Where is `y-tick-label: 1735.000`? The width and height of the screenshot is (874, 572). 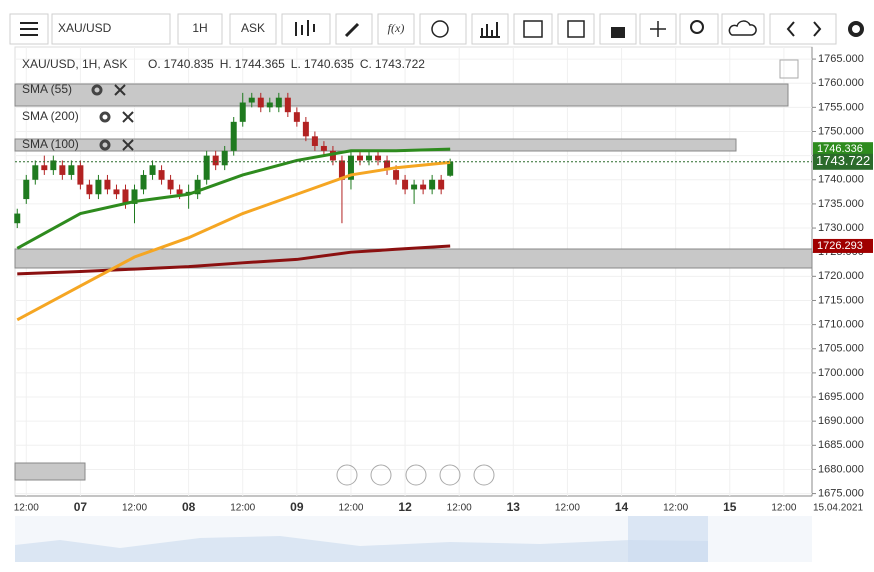 y-tick-label: 1735.000 is located at coordinates (841, 204).